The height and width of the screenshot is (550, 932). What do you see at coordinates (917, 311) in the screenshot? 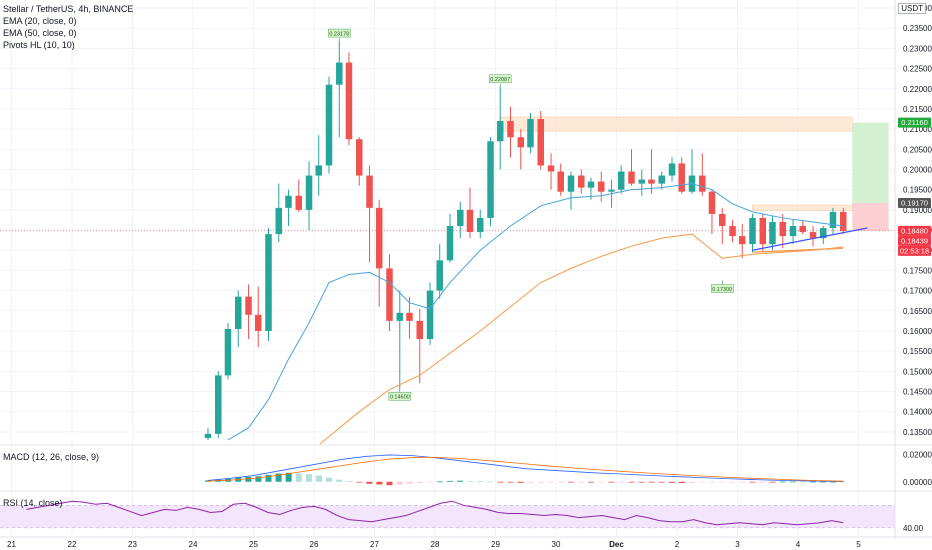
I see `y-tick-label: 0.16500` at bounding box center [917, 311].